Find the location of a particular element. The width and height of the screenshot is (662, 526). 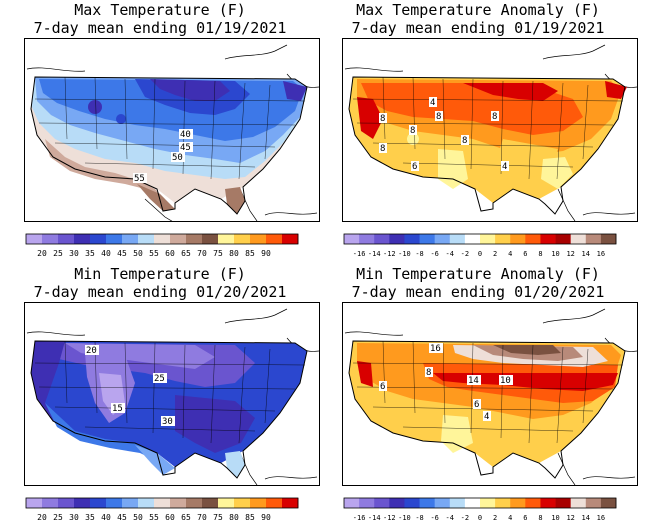

map-graphic: 40 45 50 55 is located at coordinates (172, 132).